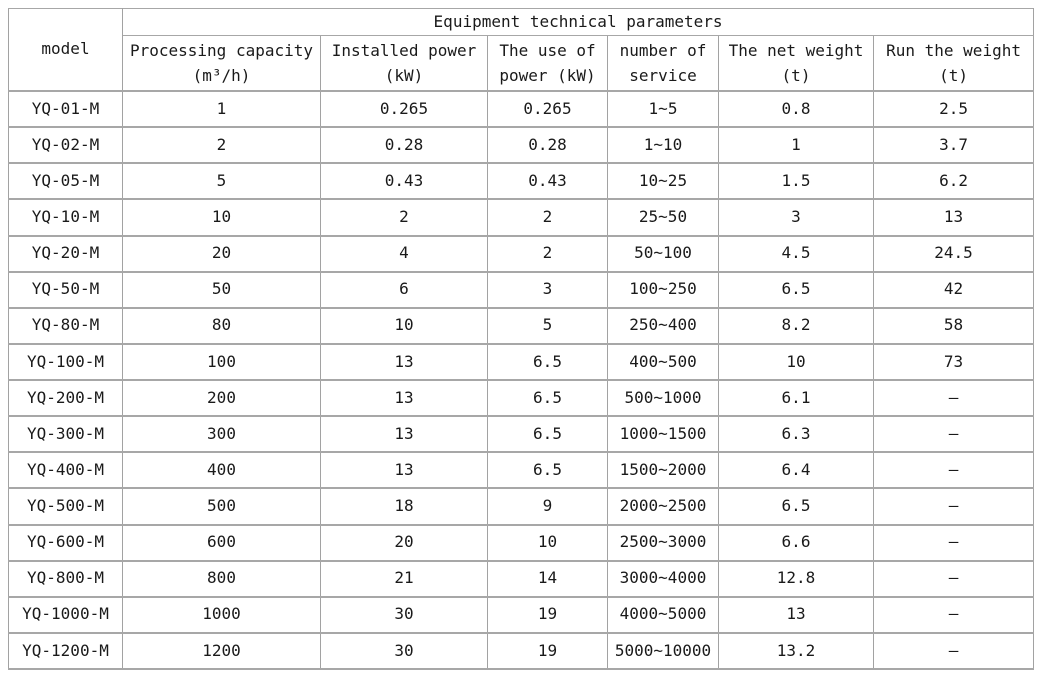  Describe the element at coordinates (796, 63) in the screenshot. I see `column-header-net-weight: The net weight (t)` at that location.